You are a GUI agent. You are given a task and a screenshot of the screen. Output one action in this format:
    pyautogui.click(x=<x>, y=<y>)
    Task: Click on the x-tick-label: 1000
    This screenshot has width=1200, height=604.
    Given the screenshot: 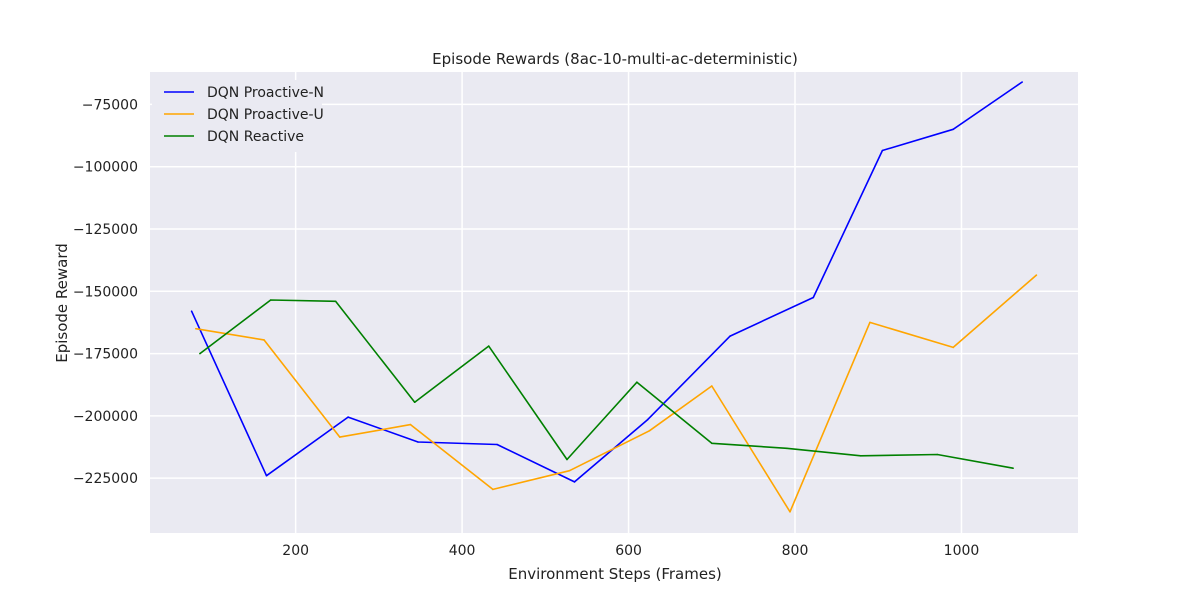 What is the action you would take?
    pyautogui.click(x=962, y=551)
    